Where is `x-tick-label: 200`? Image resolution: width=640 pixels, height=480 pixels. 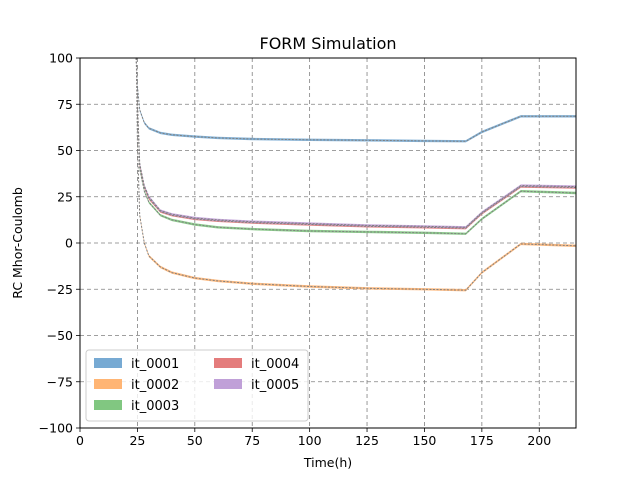 x-tick-label: 200 is located at coordinates (539, 440).